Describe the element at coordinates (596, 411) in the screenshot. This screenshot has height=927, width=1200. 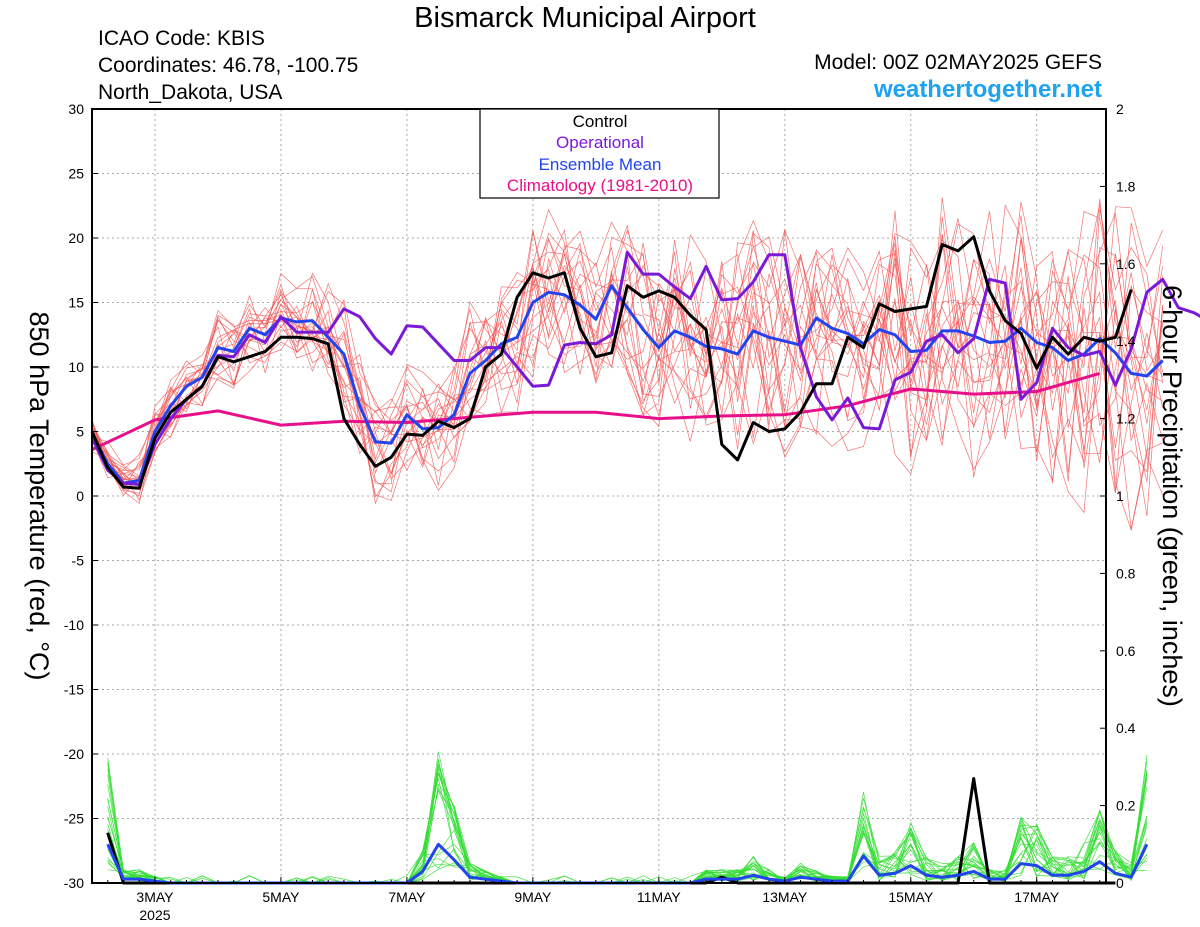
I see `climatology-line` at that location.